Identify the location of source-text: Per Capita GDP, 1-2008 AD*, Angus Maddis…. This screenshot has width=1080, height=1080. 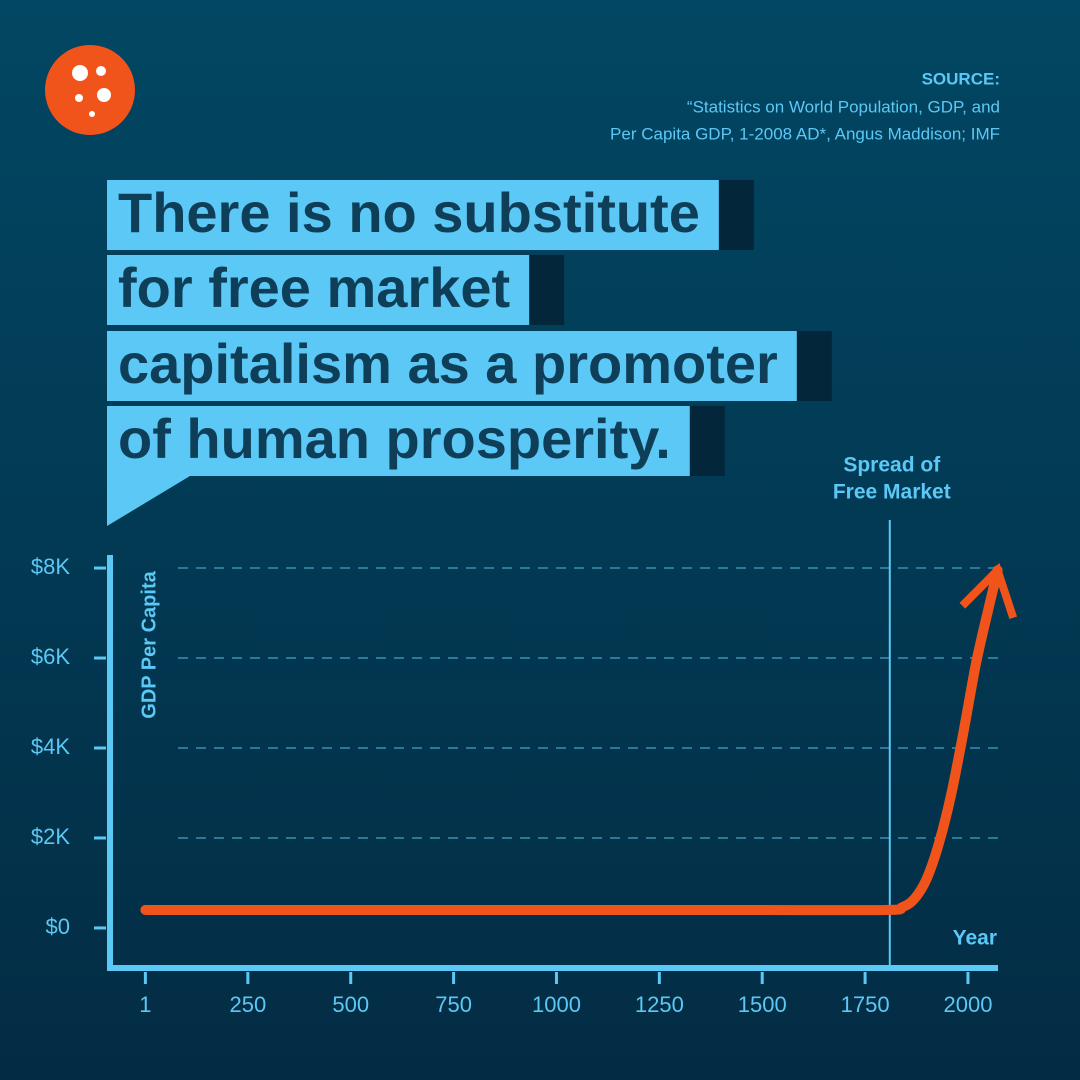
(805, 133).